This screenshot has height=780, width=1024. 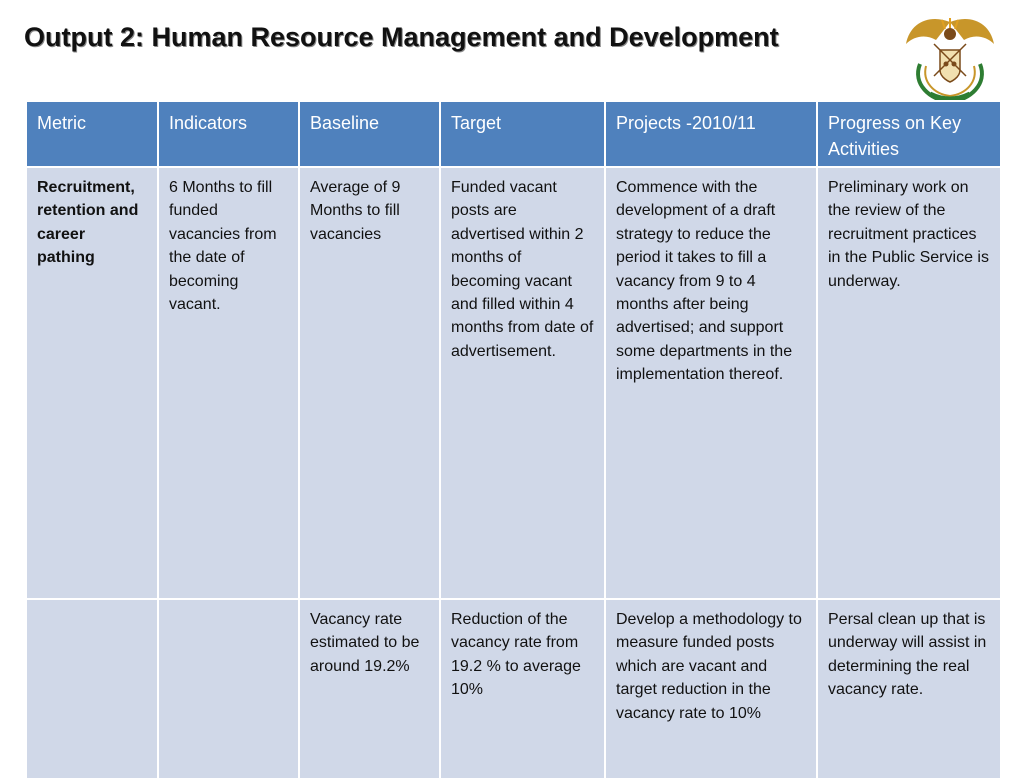 I want to click on cell-indicators, so click(x=228, y=689).